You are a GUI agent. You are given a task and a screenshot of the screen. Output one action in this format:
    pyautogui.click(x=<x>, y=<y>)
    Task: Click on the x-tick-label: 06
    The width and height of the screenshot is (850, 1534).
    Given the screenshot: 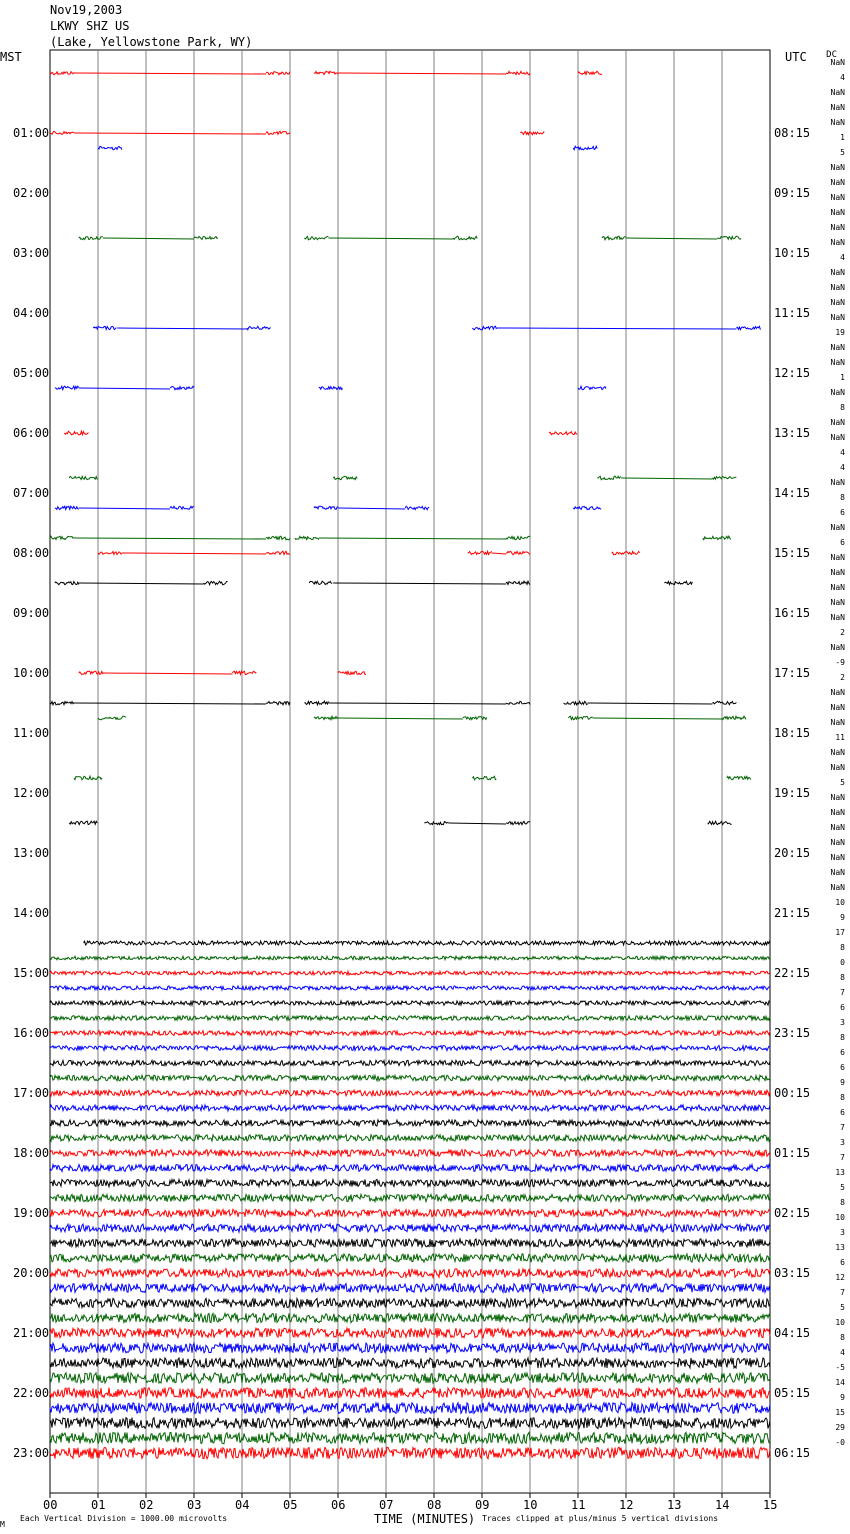 What is the action you would take?
    pyautogui.click(x=338, y=1505)
    